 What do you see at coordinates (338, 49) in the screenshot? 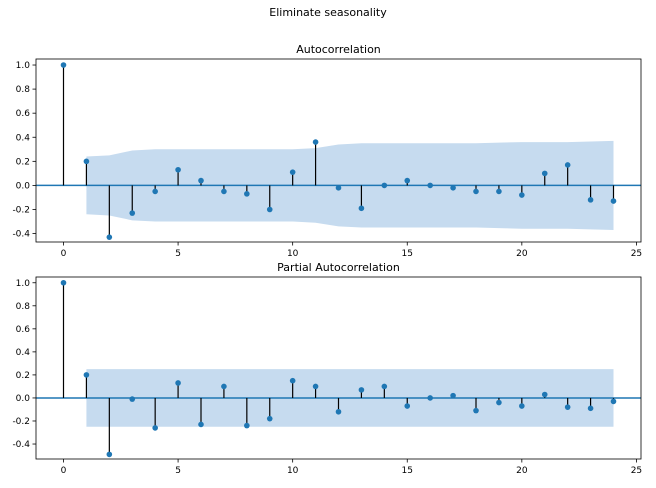
I see `axes-title: Autocorrelation` at bounding box center [338, 49].